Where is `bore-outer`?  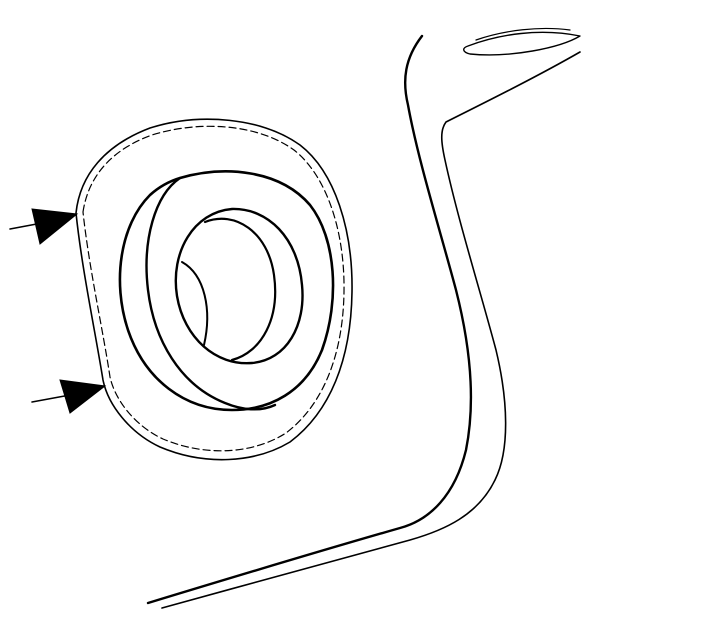
bore-outer is located at coordinates (239, 286).